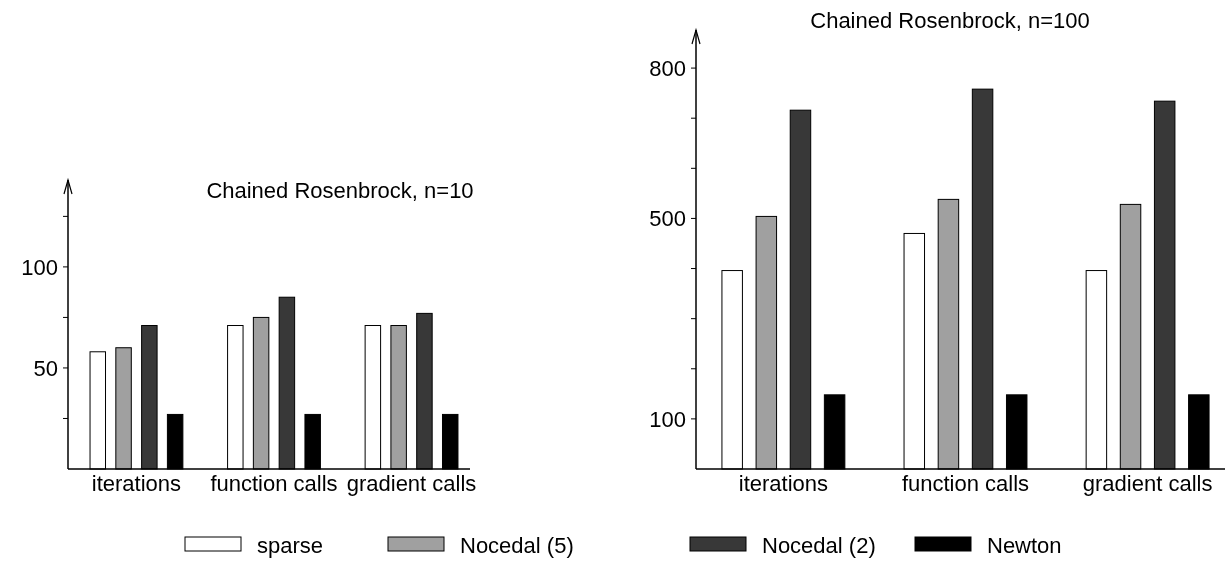  What do you see at coordinates (517, 545) in the screenshot?
I see `legend-label: Nocedal (5)` at bounding box center [517, 545].